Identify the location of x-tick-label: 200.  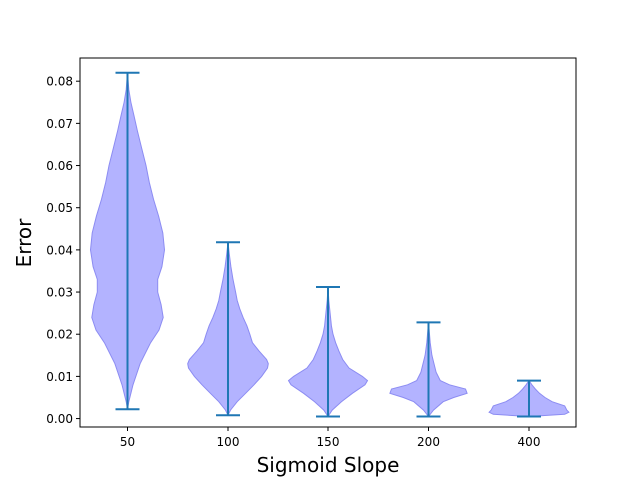
(428, 442).